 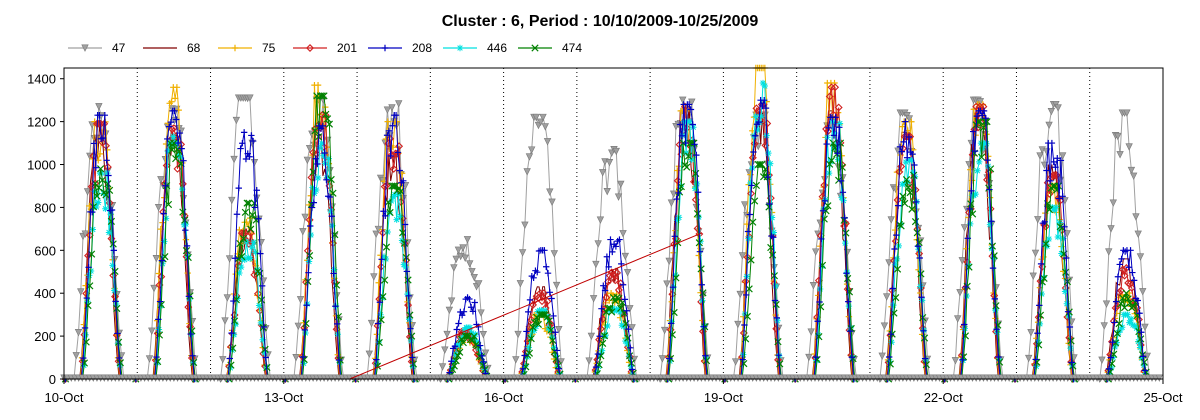 What do you see at coordinates (45, 229) in the screenshot?
I see `y-axis: 0 200 400 600 800 1000 1200 1400` at bounding box center [45, 229].